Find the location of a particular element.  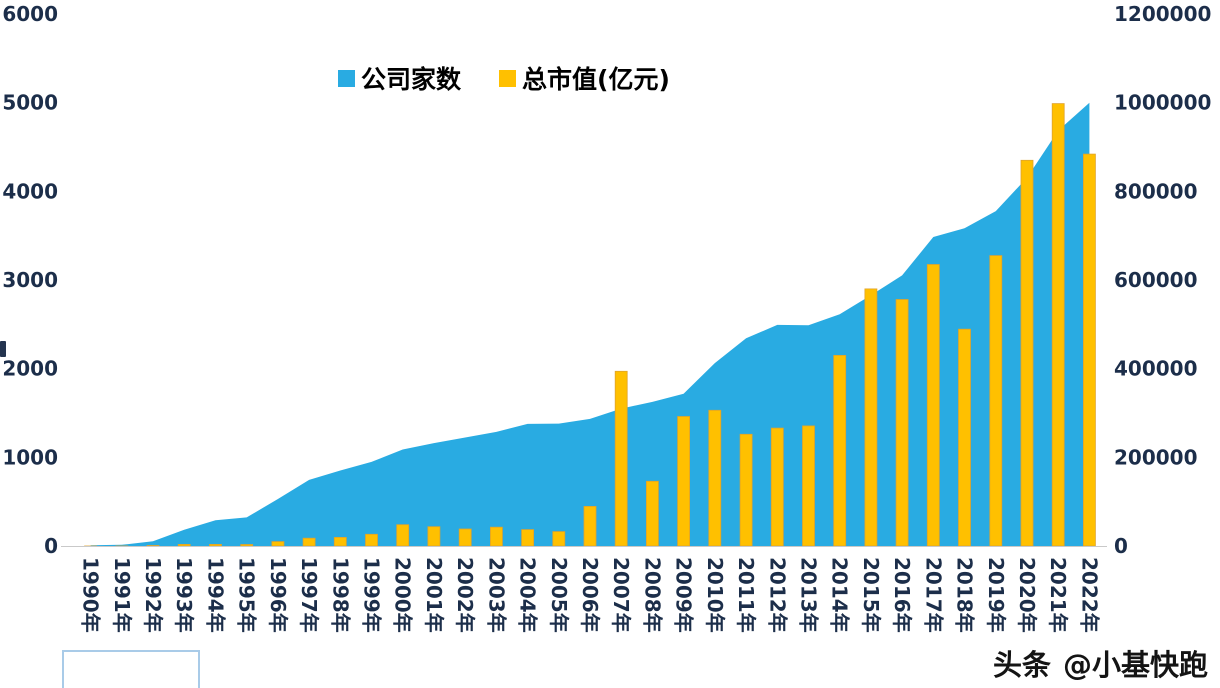

x-axis-tick: 1992年 is located at coordinates (153, 595).